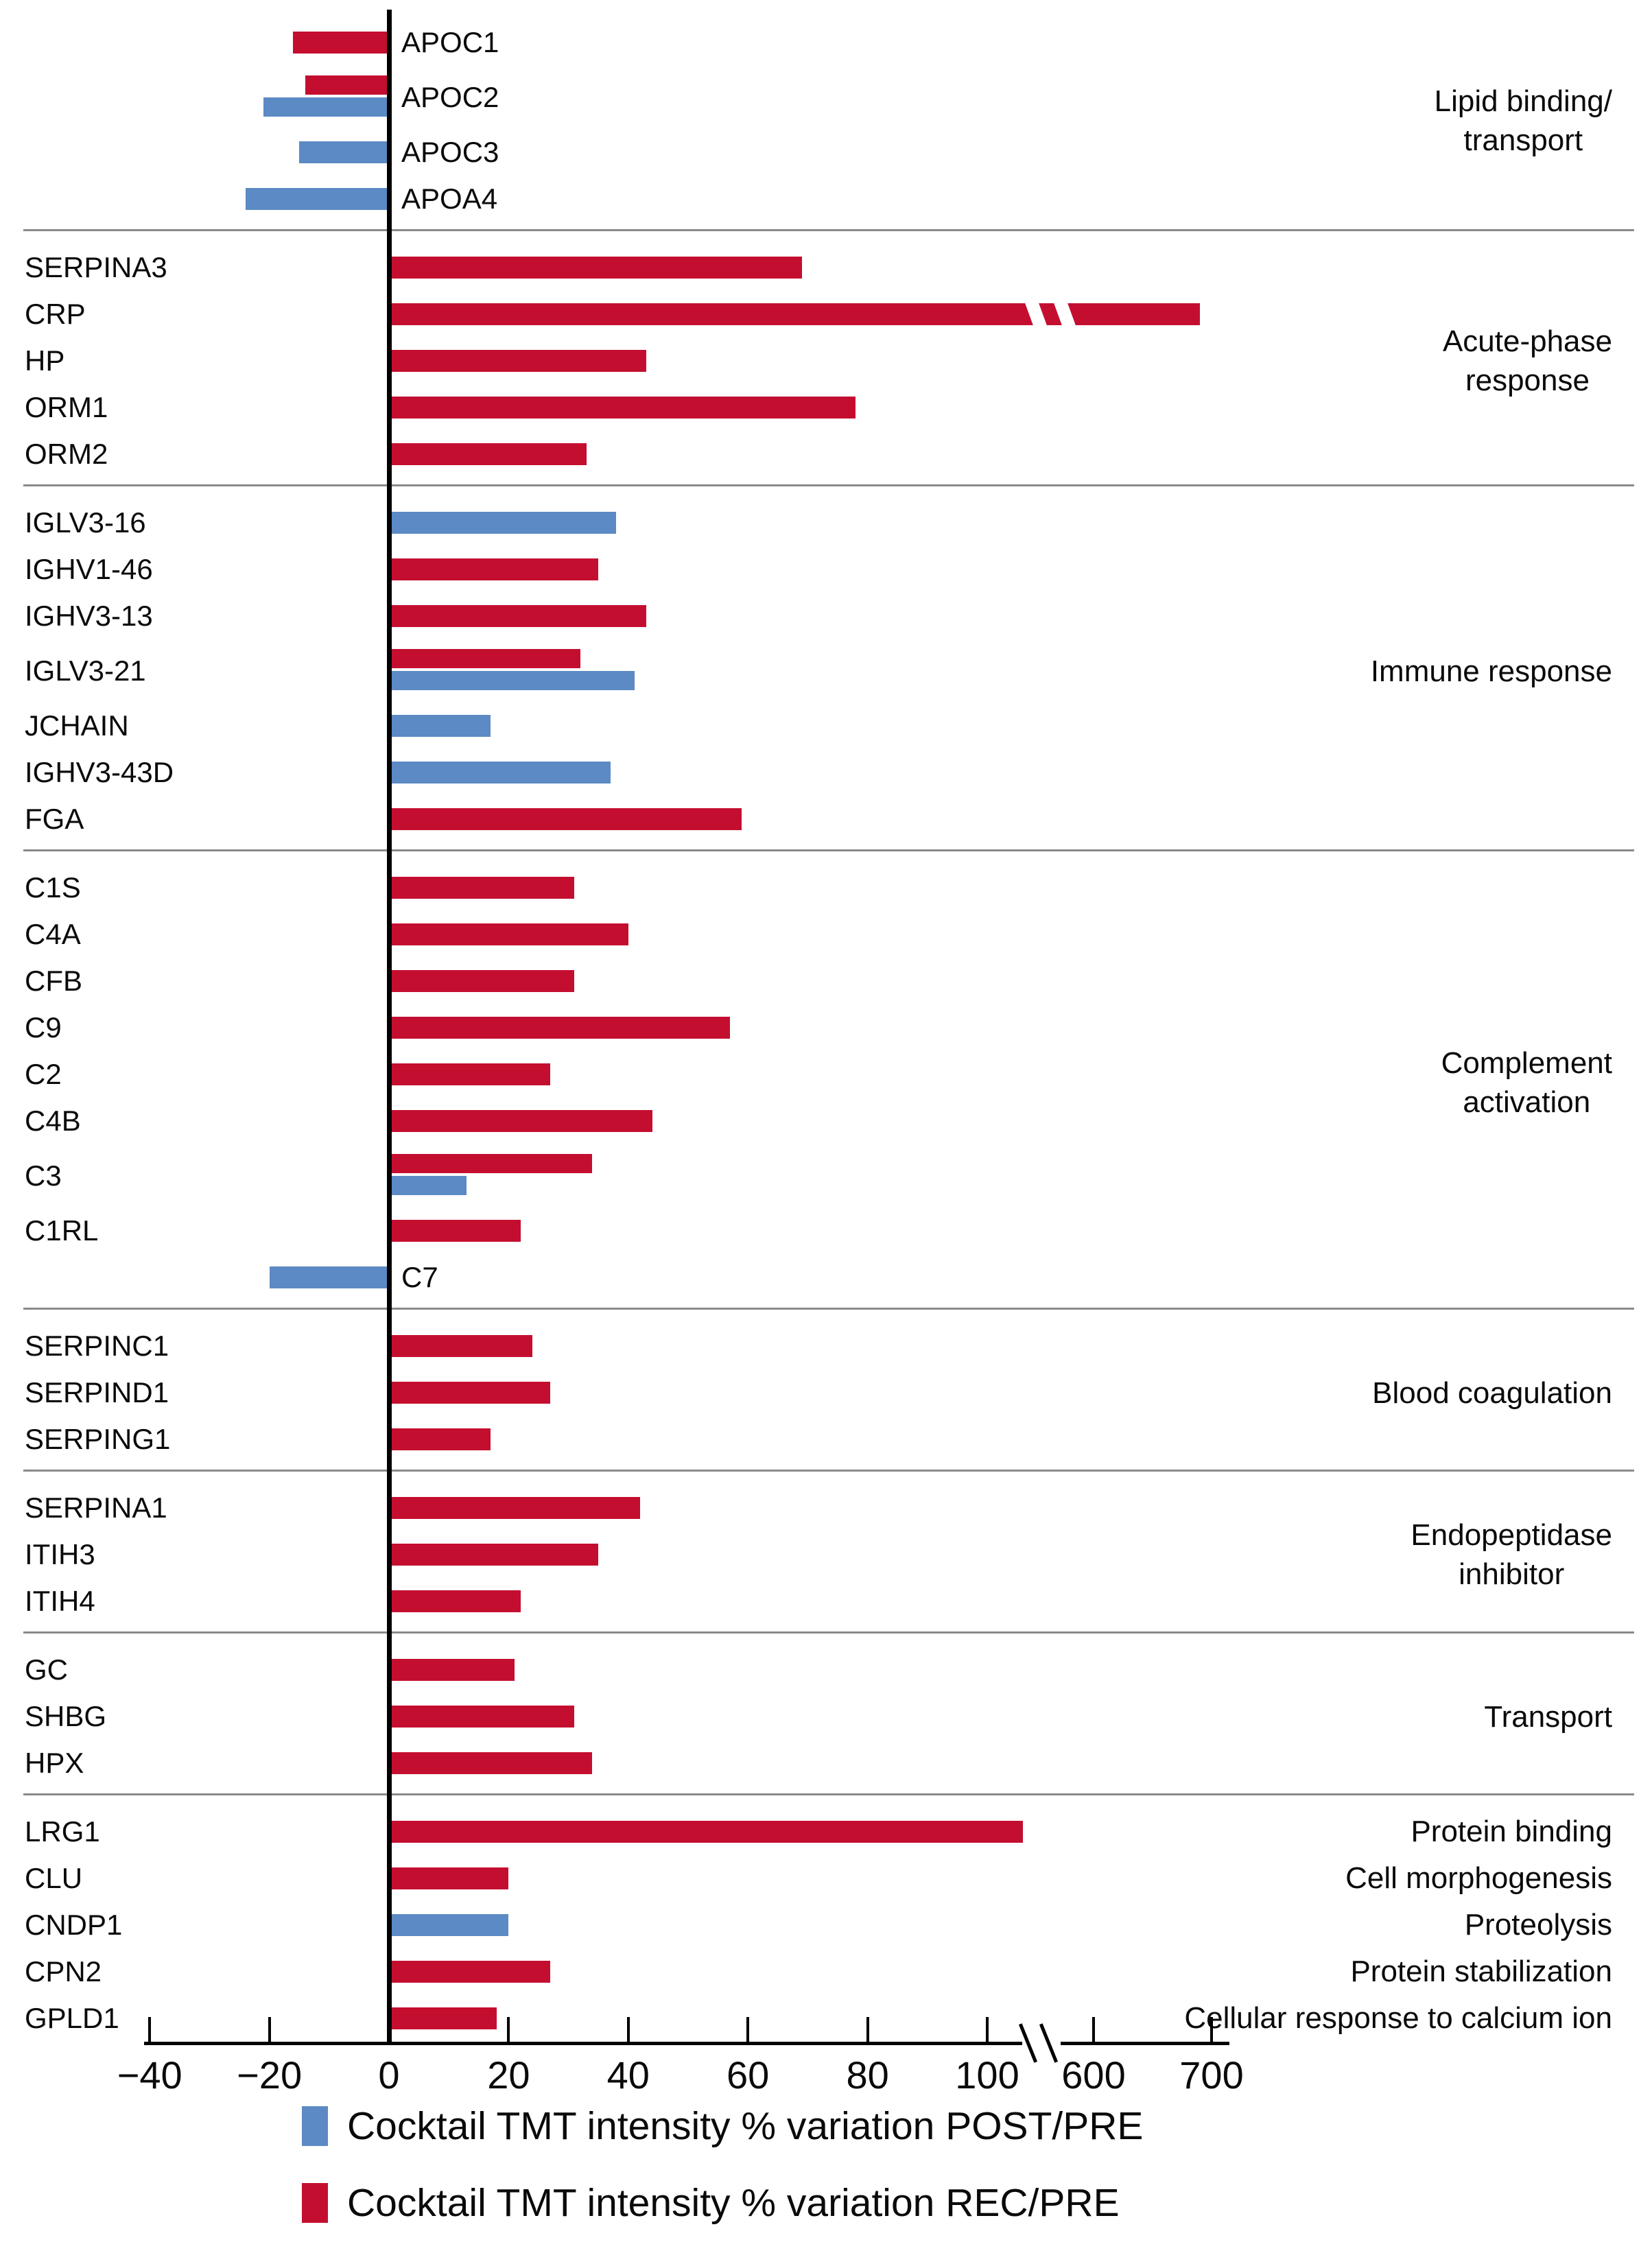  Describe the element at coordinates (54, 1878) in the screenshot. I see `protein-label-CLU: CLU` at that location.